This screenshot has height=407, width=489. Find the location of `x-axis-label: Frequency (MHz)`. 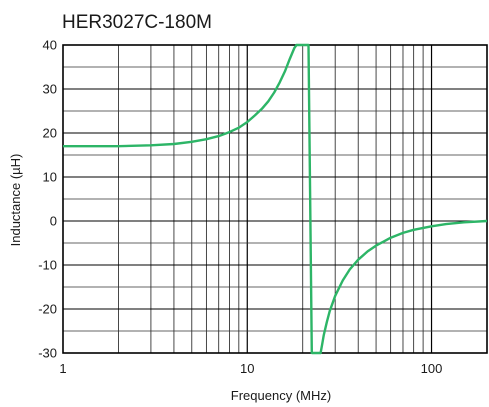

x-axis-label: Frequency (MHz) is located at coordinates (281, 395).